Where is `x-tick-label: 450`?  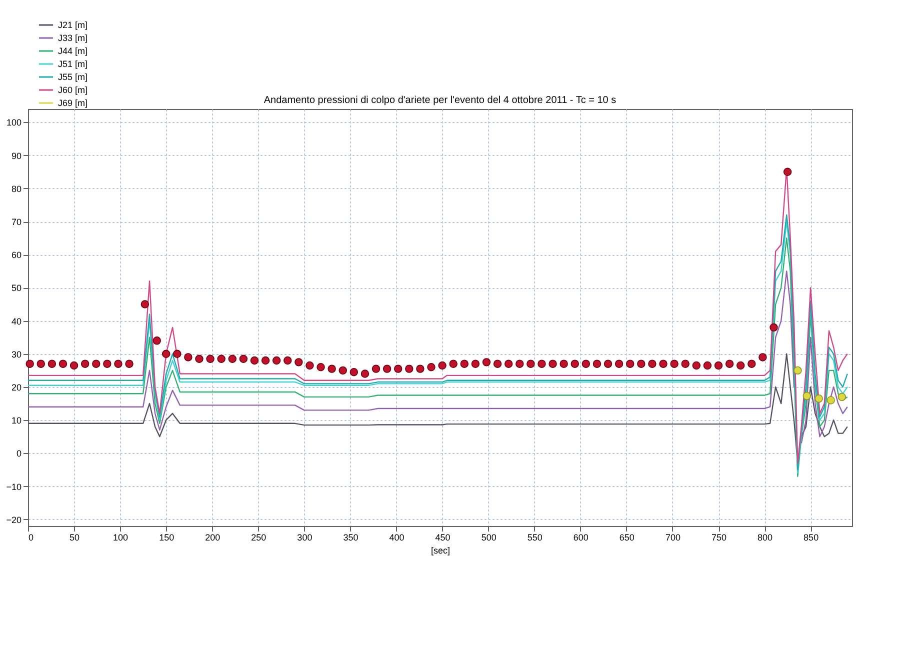 x-tick-label: 450 is located at coordinates (442, 537).